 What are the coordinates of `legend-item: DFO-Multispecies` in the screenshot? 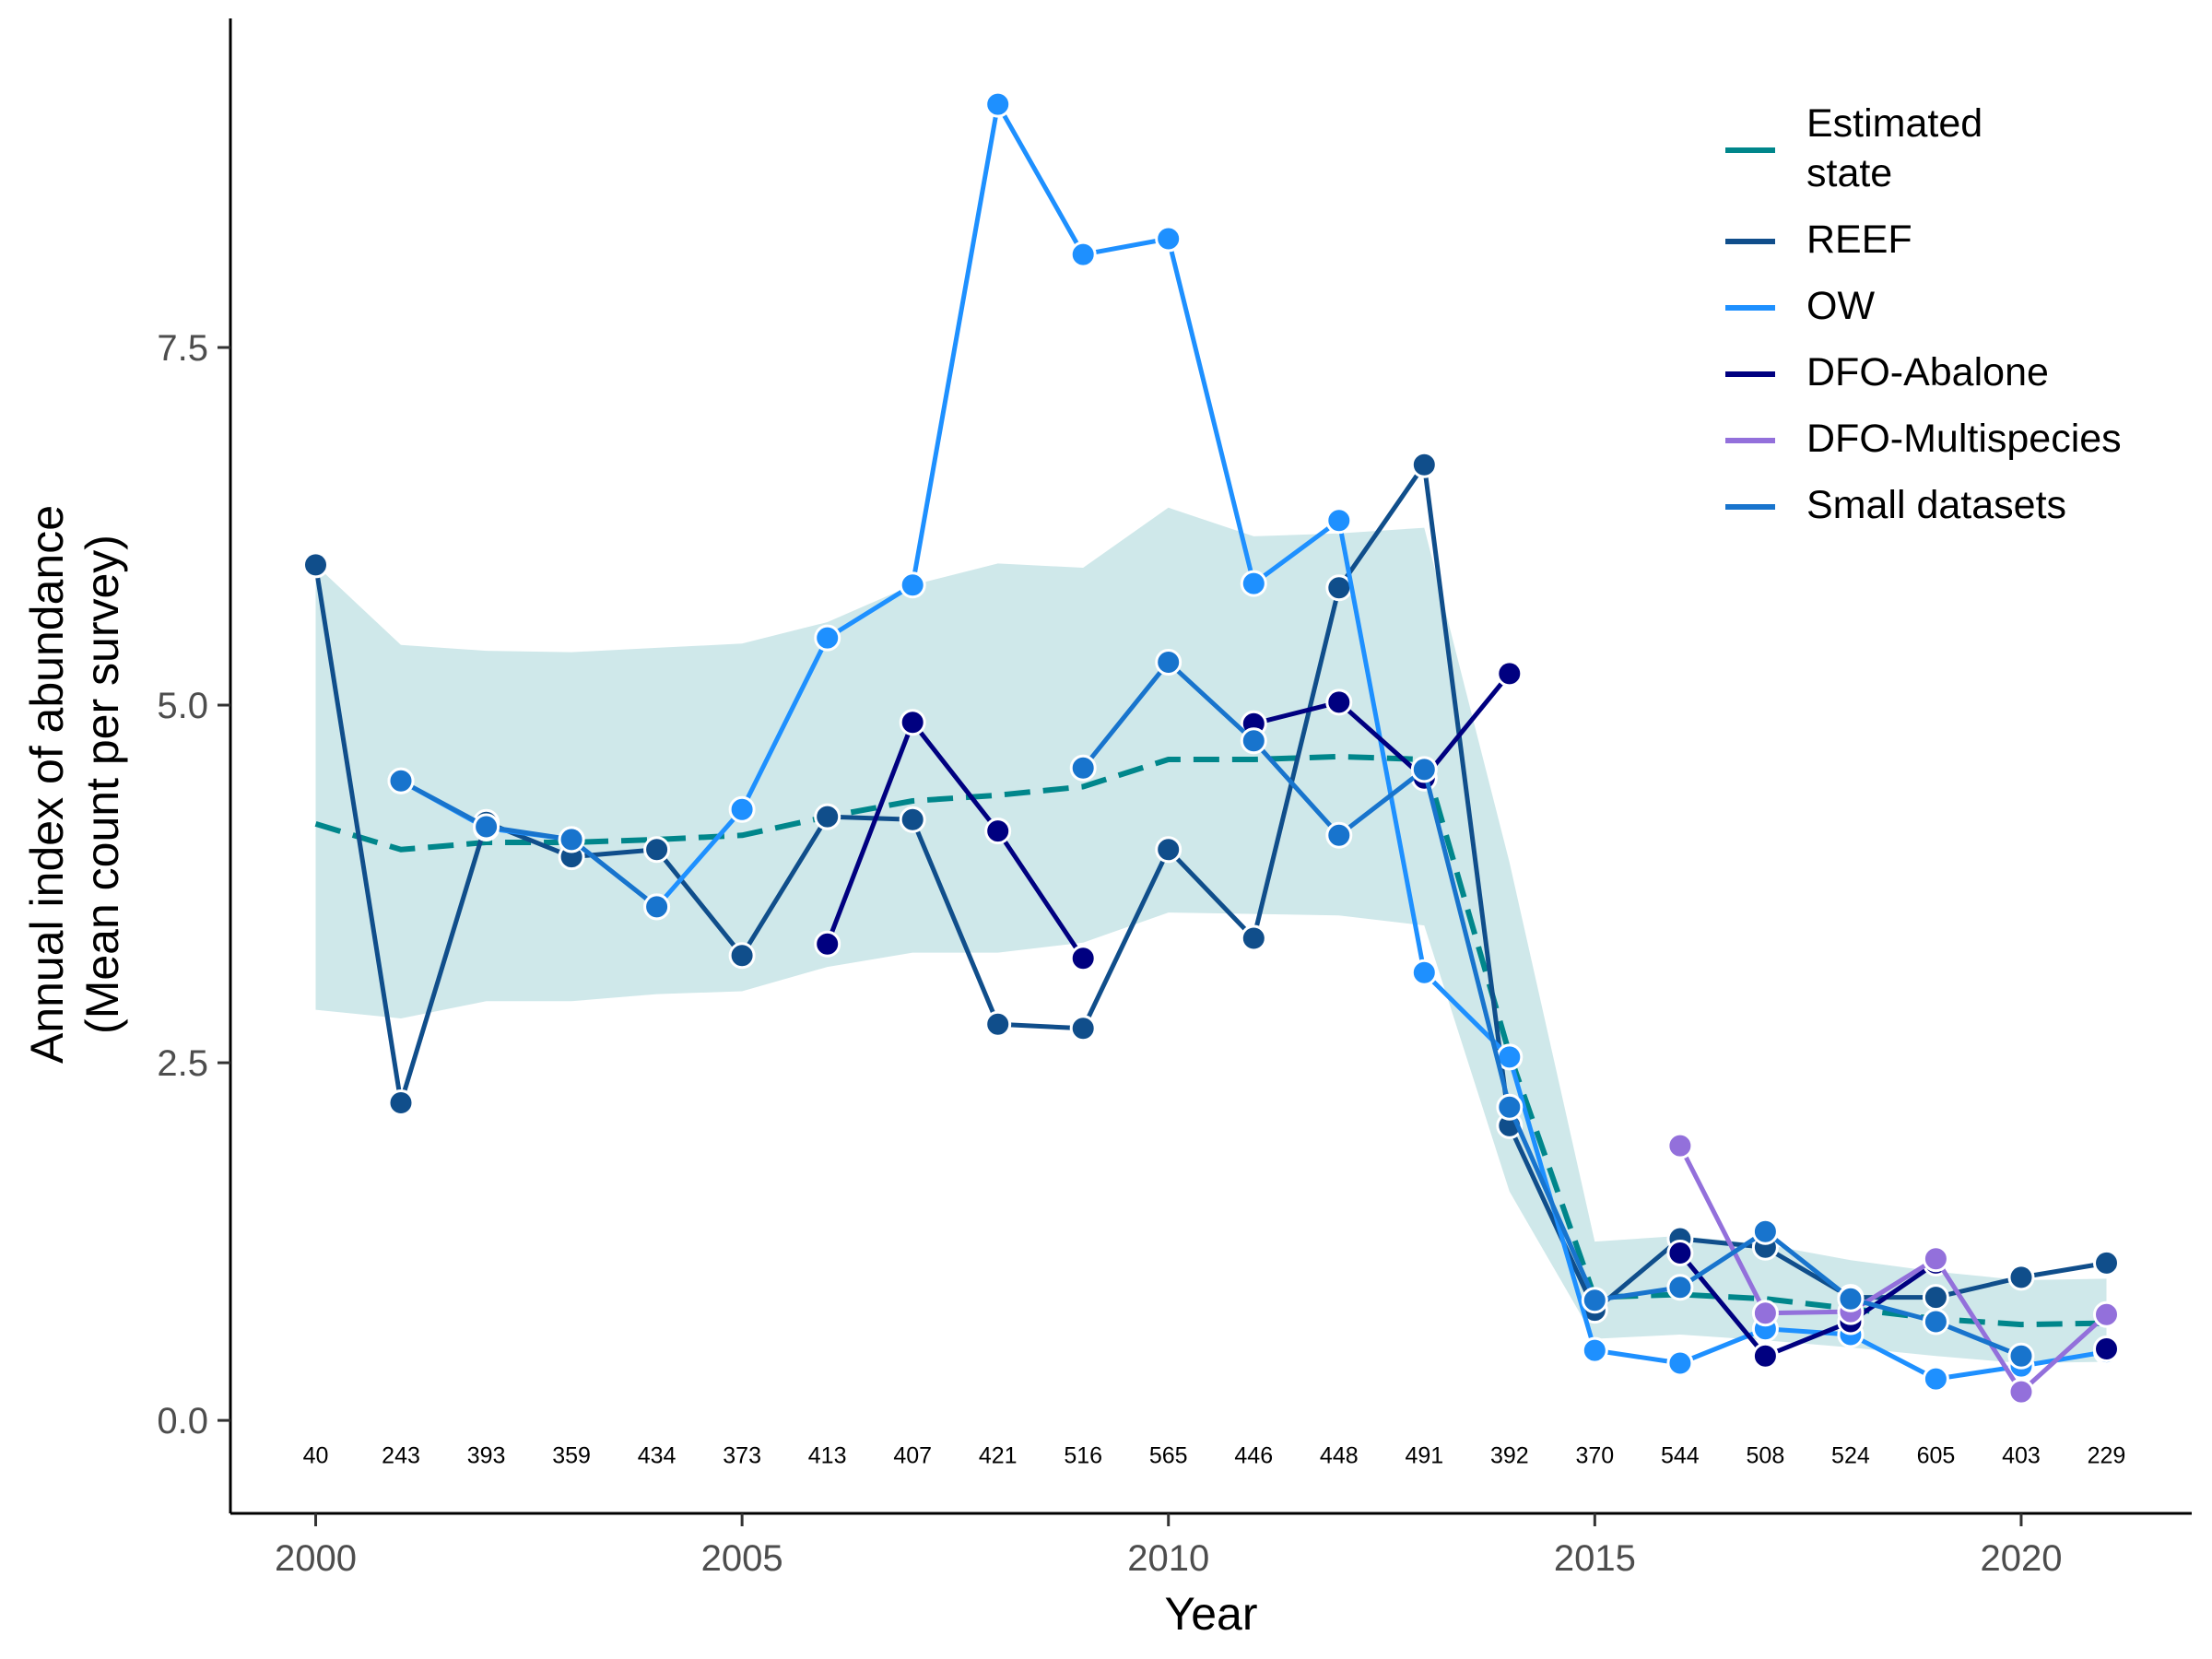 It's located at (1923, 439).